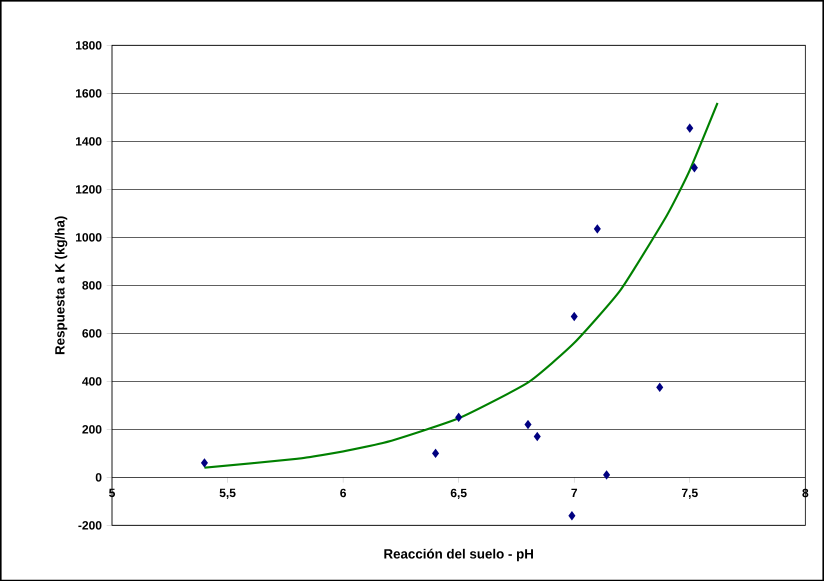 Image resolution: width=824 pixels, height=581 pixels. What do you see at coordinates (89, 189) in the screenshot?
I see `y-tick-label: 1200` at bounding box center [89, 189].